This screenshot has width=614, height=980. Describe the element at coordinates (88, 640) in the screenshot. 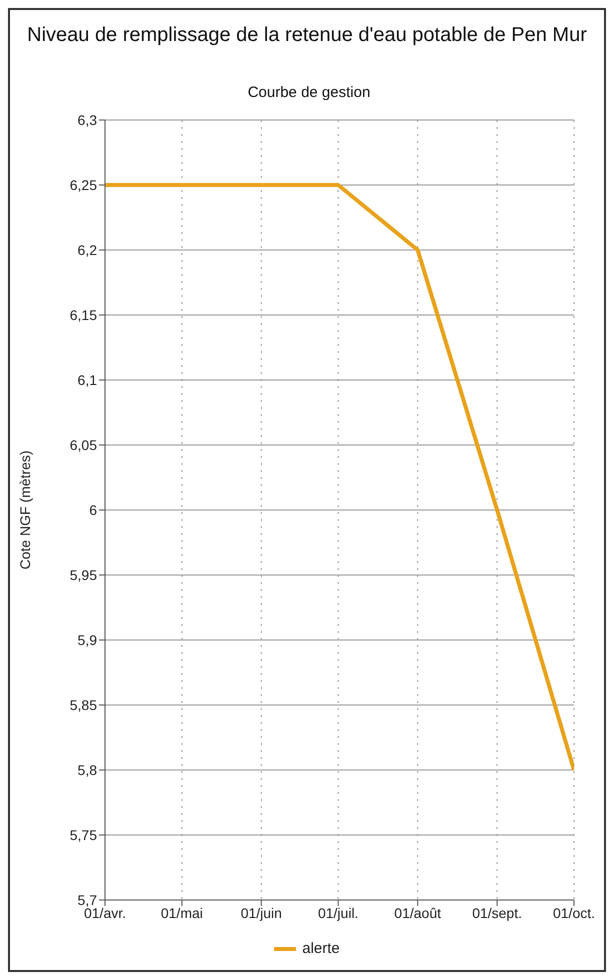

I see `y-tick-label: 5,9` at that location.